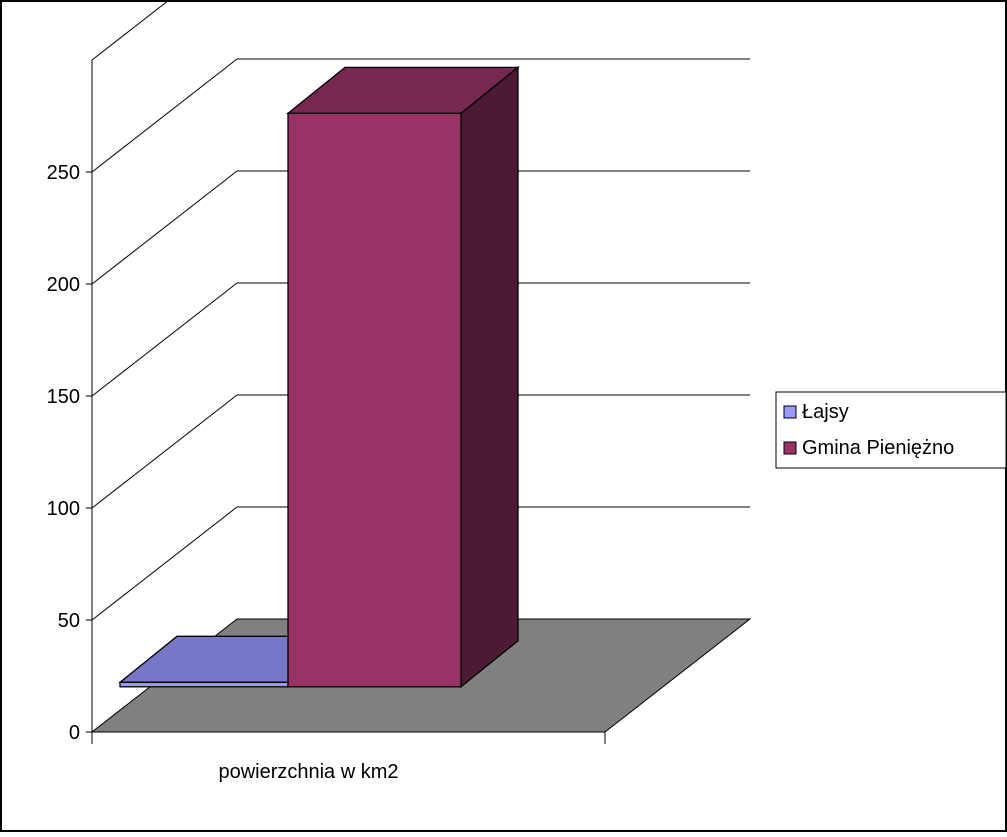  What do you see at coordinates (74, 733) in the screenshot?
I see `y-tick-label: 0` at bounding box center [74, 733].